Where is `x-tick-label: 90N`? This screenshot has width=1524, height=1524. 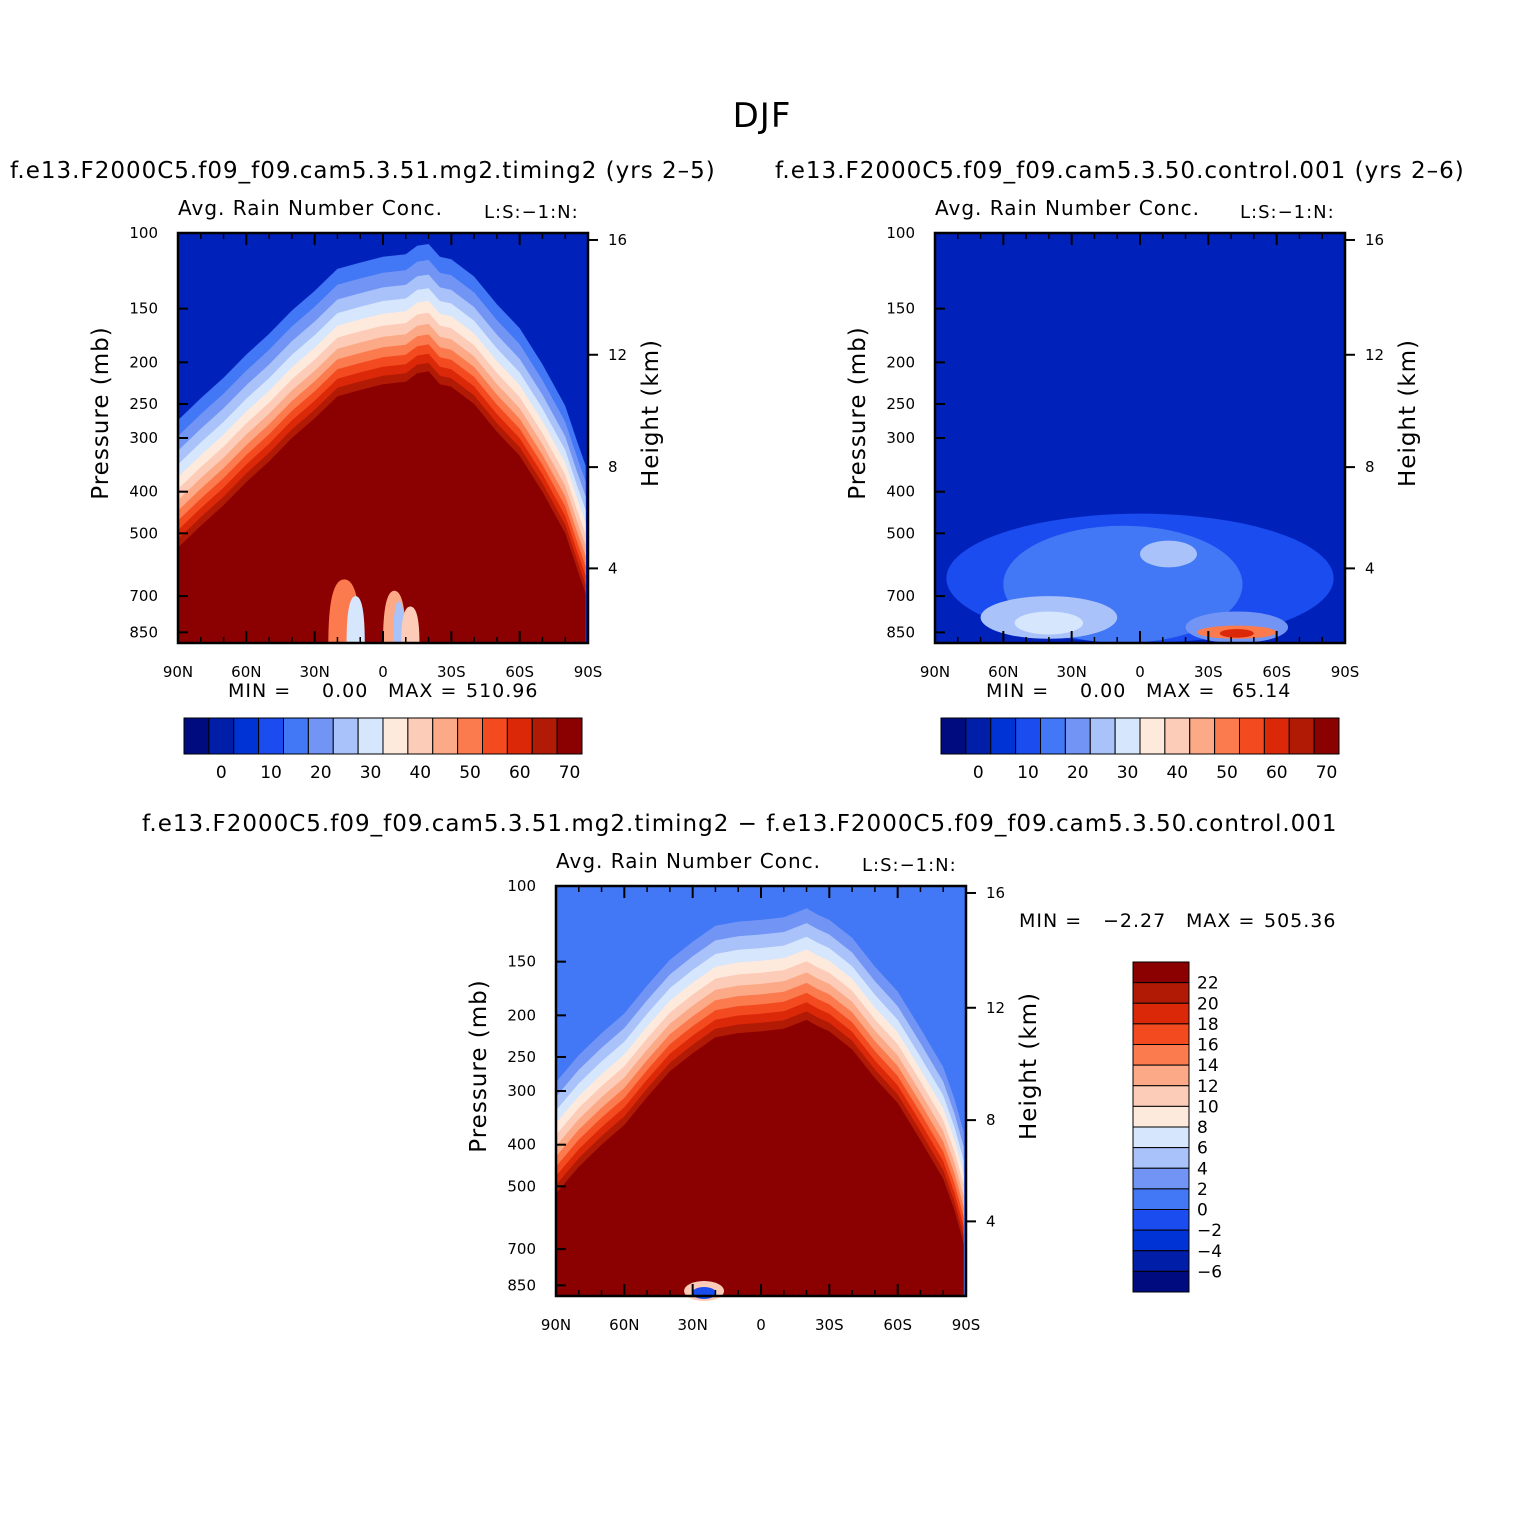
x-tick-label: 90N is located at coordinates (556, 1325).